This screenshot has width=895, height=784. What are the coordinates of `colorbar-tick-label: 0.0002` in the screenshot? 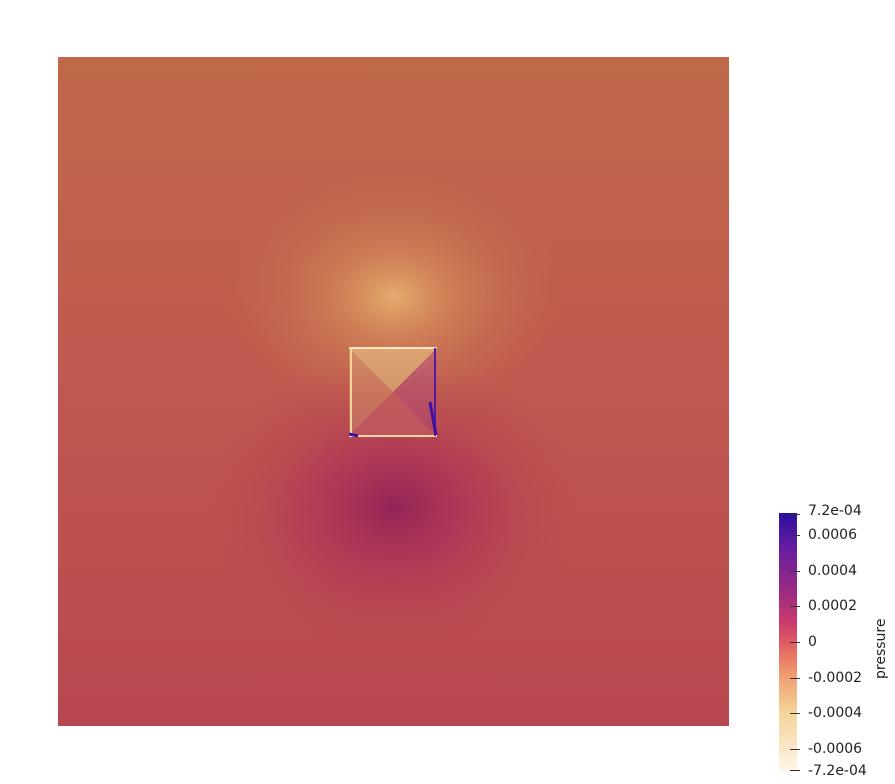 It's located at (832, 606).